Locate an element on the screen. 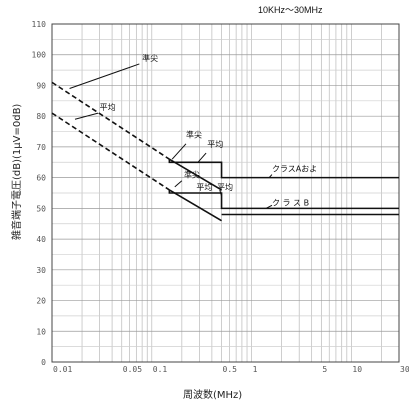  x-tick-label: 0.1 is located at coordinates (160, 369).